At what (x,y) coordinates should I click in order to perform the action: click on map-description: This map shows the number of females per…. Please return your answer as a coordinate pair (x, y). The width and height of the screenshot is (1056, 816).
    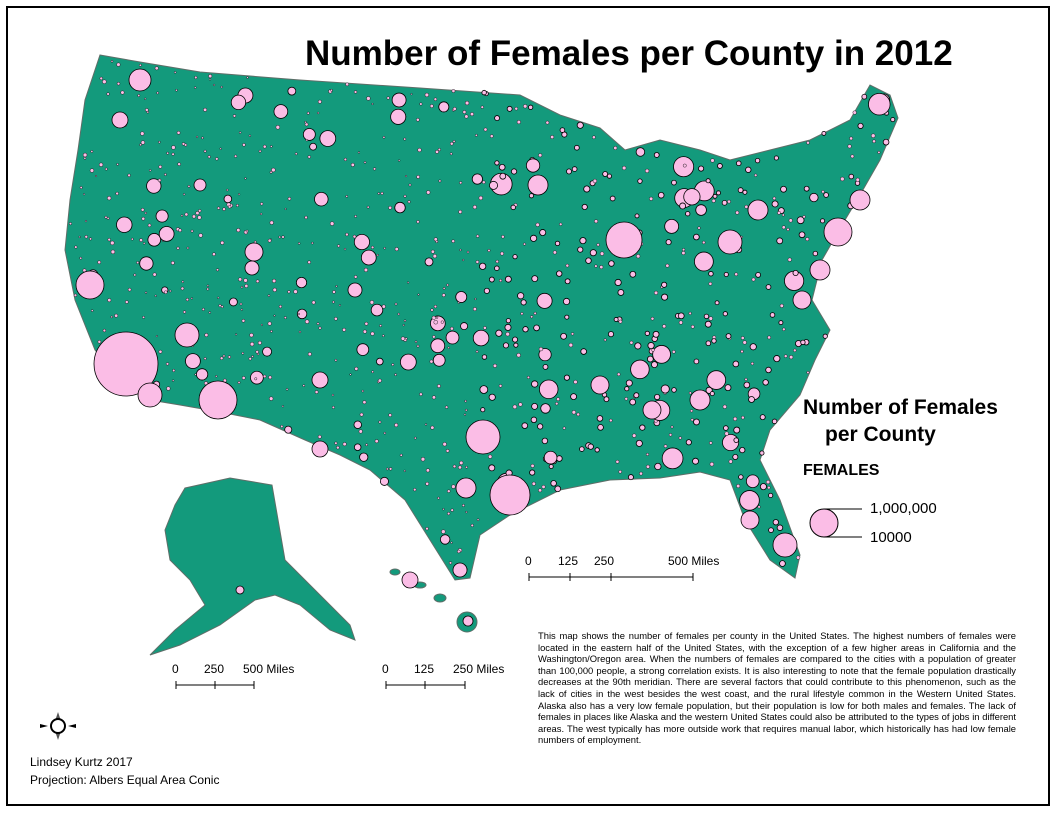
    Looking at the image, I should click on (777, 688).